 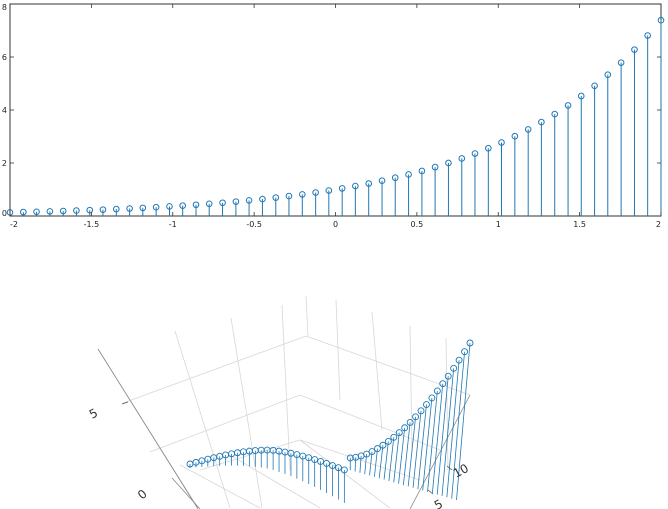 I want to click on z-tick-label-5: 5, so click(x=93, y=414).